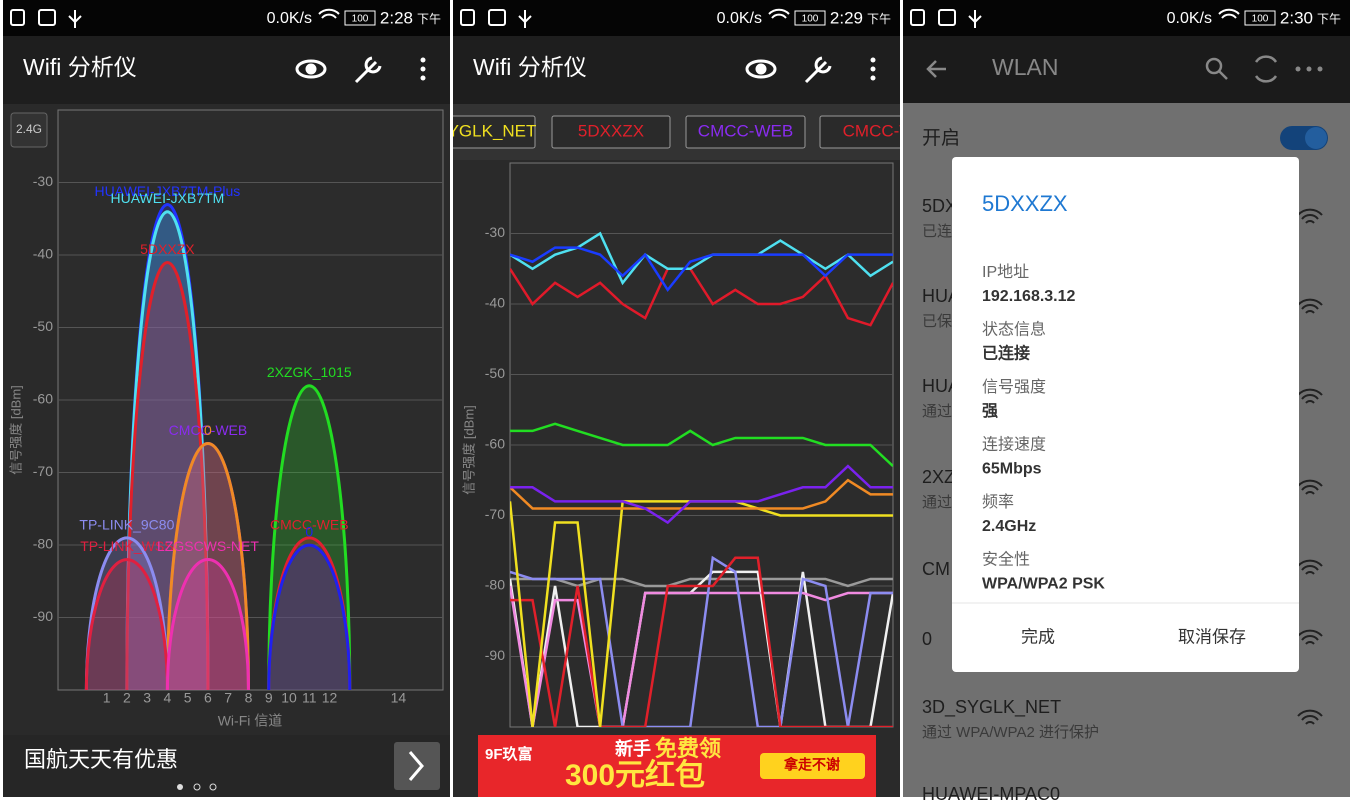 Image resolution: width=1352 pixels, height=800 pixels. Describe the element at coordinates (43, 254) in the screenshot. I see `y-tick-label: -40` at that location.